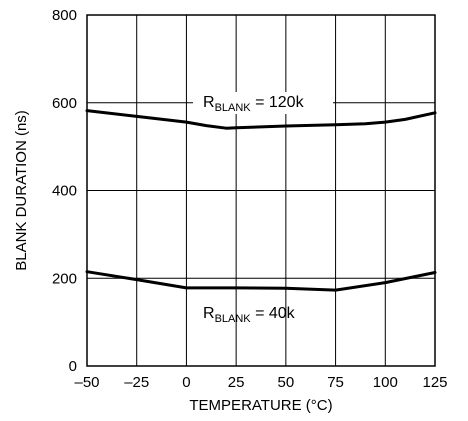 The image size is (468, 421). I want to click on y-tick-label: 400, so click(64, 191).